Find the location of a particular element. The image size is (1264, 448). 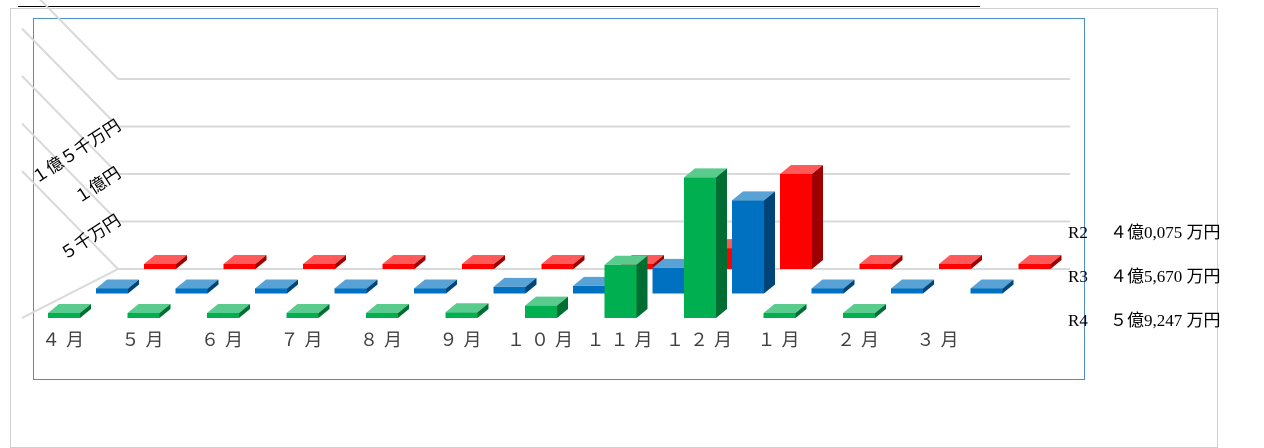

legend-series-total: ４億0,075 万円 is located at coordinates (1165, 232).